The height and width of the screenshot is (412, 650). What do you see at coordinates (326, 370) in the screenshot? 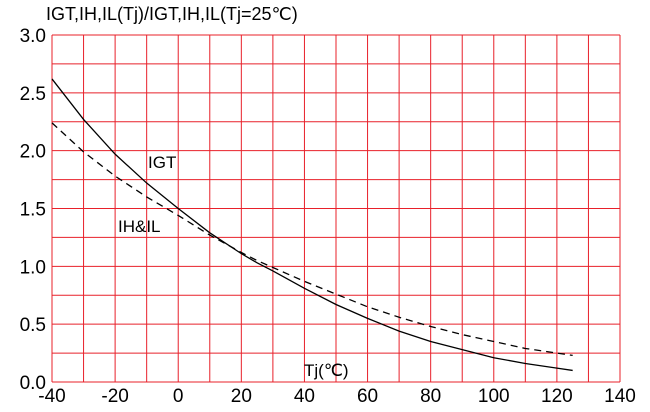
I see `x-axis-label: Tj(℃)` at bounding box center [326, 370].